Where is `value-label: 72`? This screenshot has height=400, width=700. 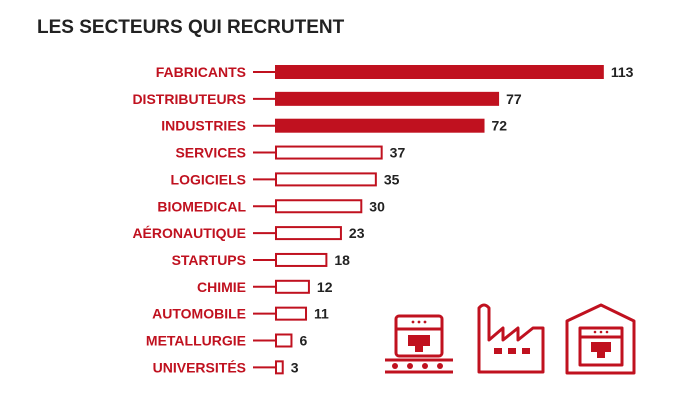
value-label: 72 is located at coordinates (500, 126).